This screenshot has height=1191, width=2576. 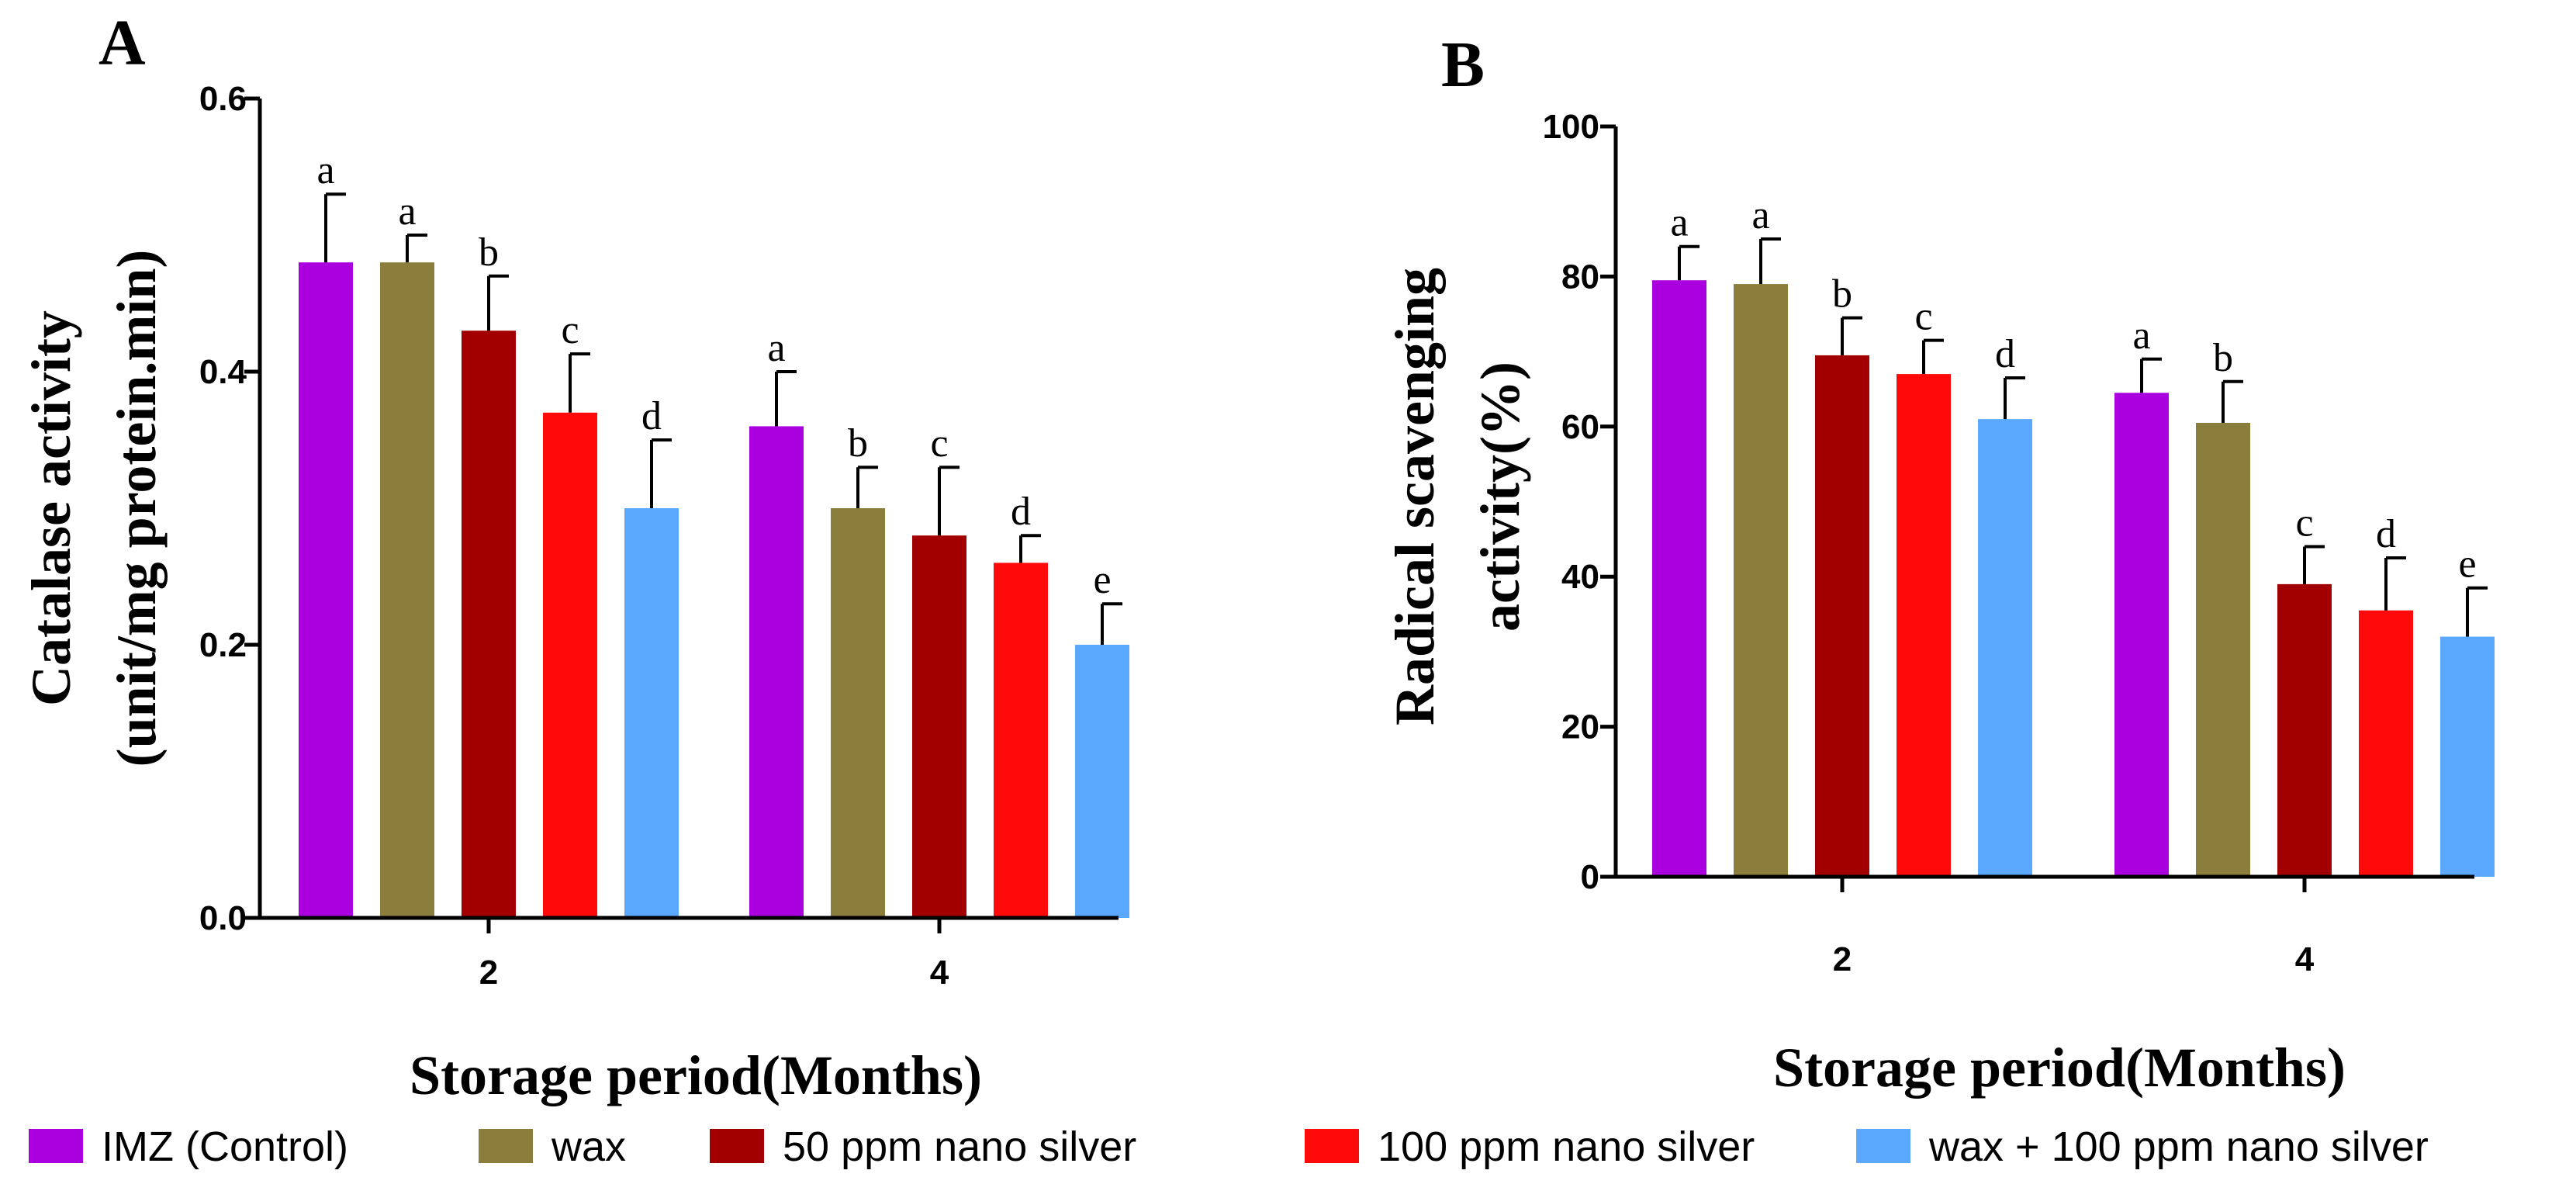 I want to click on y-axis-title-line: (unit/mg protein.min), so click(x=136, y=508).